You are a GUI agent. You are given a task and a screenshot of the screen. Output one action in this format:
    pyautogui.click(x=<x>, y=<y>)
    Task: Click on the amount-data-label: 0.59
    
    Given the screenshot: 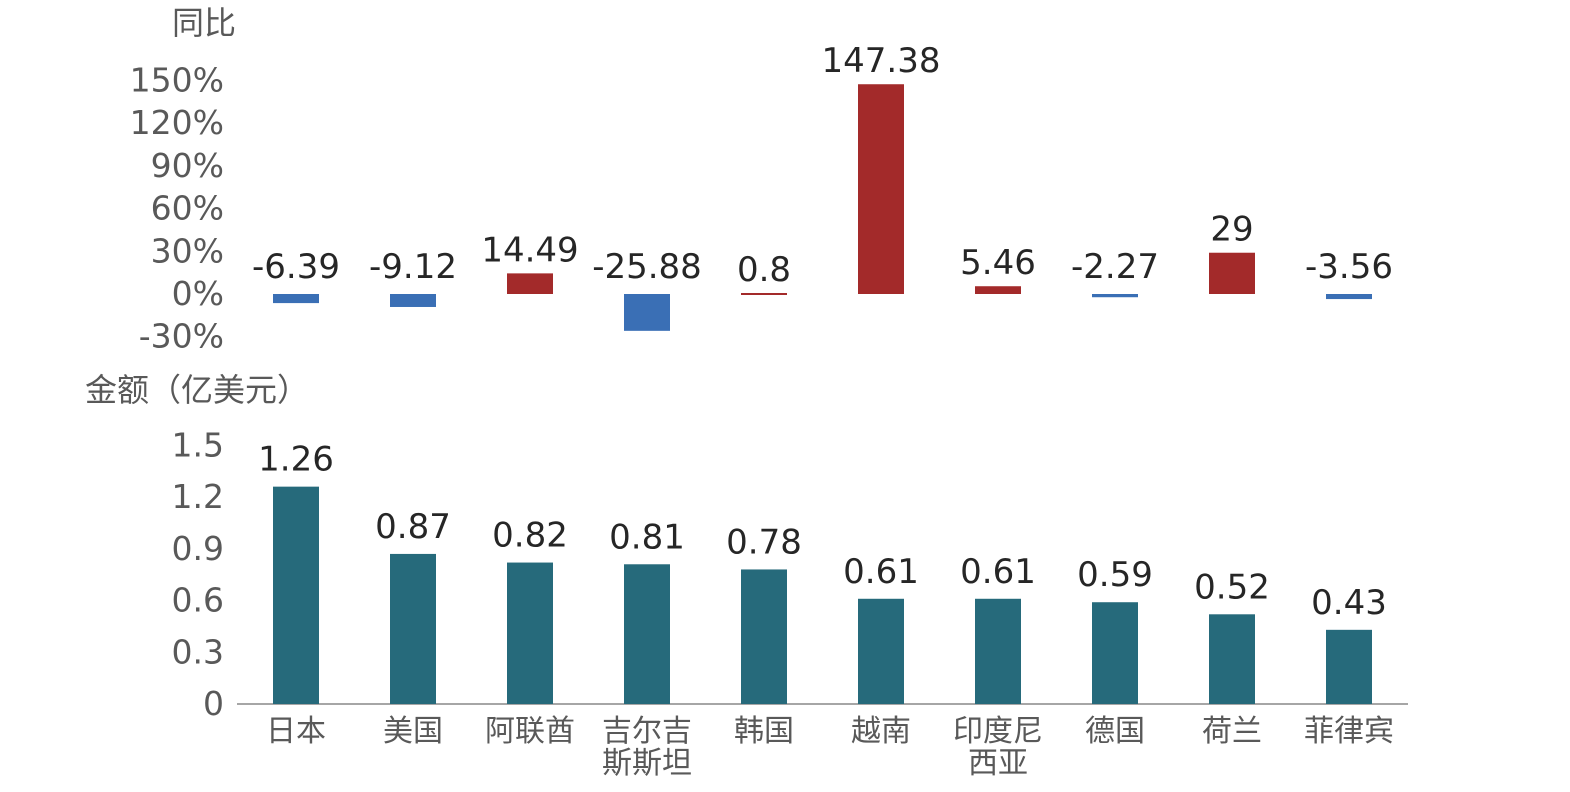 What is the action you would take?
    pyautogui.click(x=1115, y=575)
    